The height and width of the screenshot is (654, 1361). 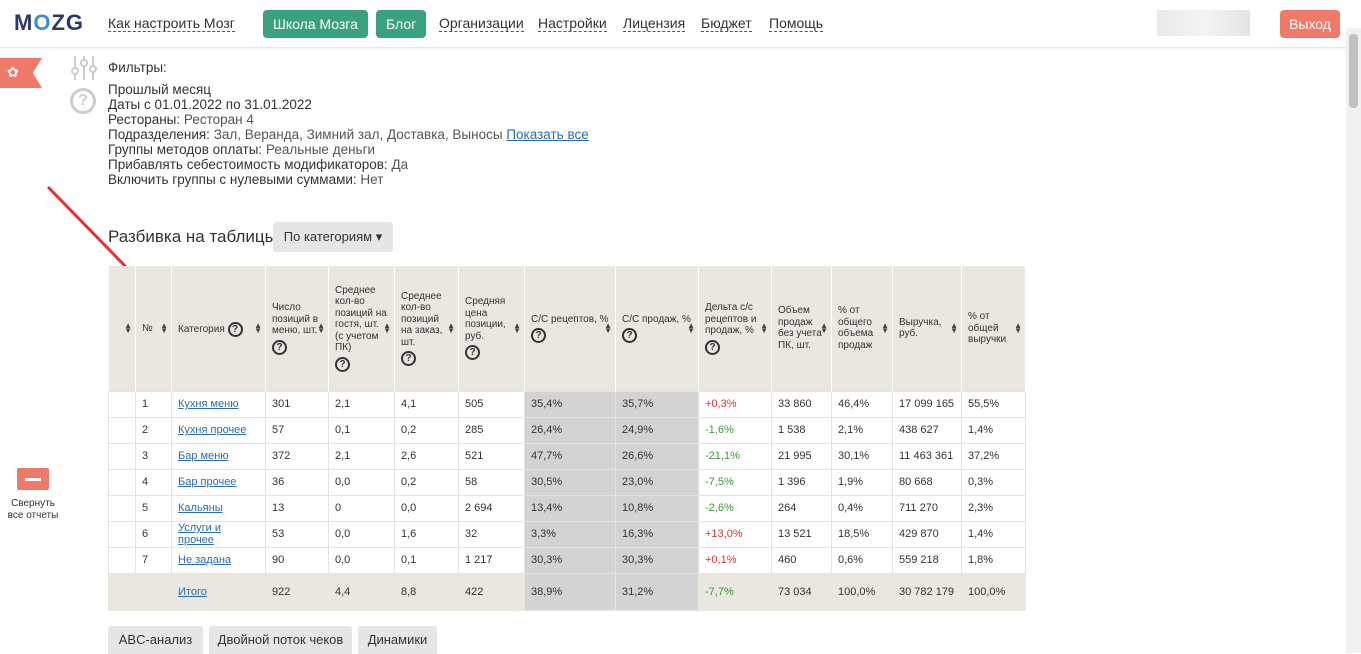 What do you see at coordinates (801, 456) in the screenshot?
I see `table-cell: 21 995` at bounding box center [801, 456].